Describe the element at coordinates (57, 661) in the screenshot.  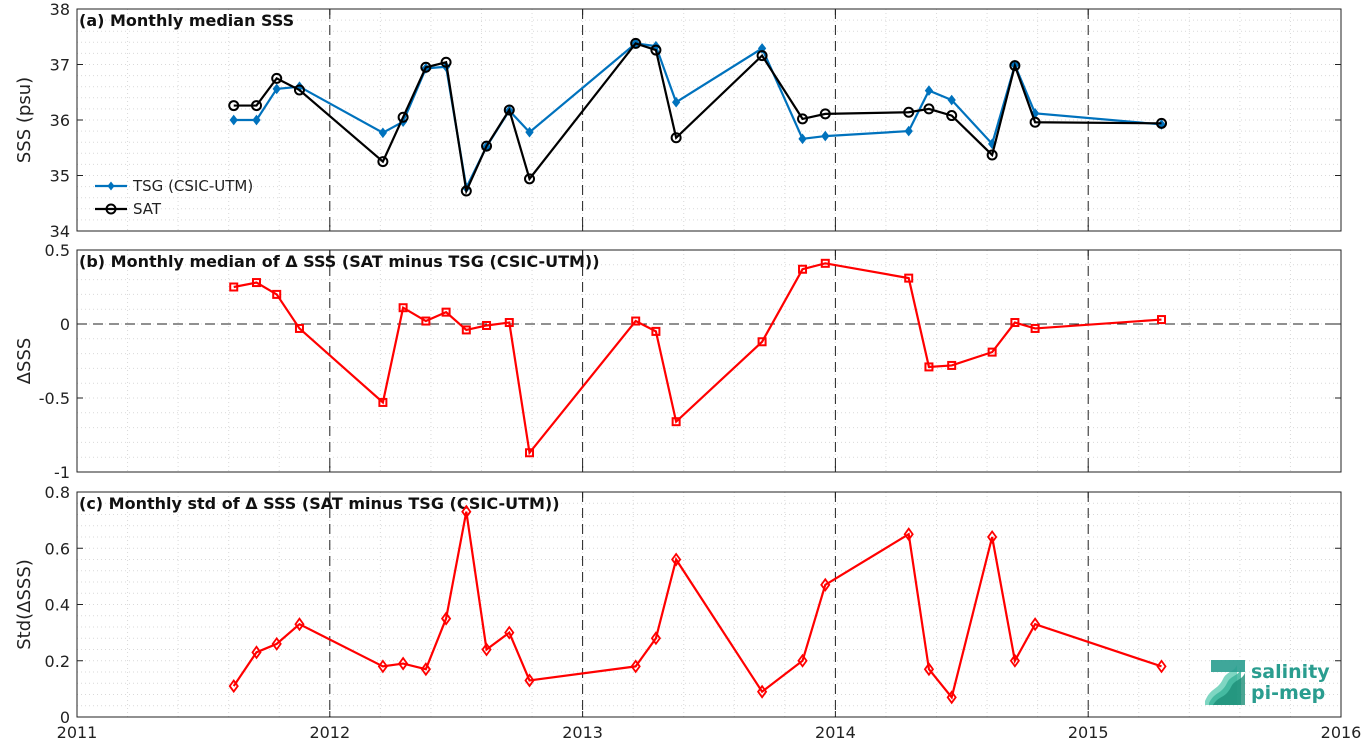
I see `y-tick-label: 0.2` at that location.